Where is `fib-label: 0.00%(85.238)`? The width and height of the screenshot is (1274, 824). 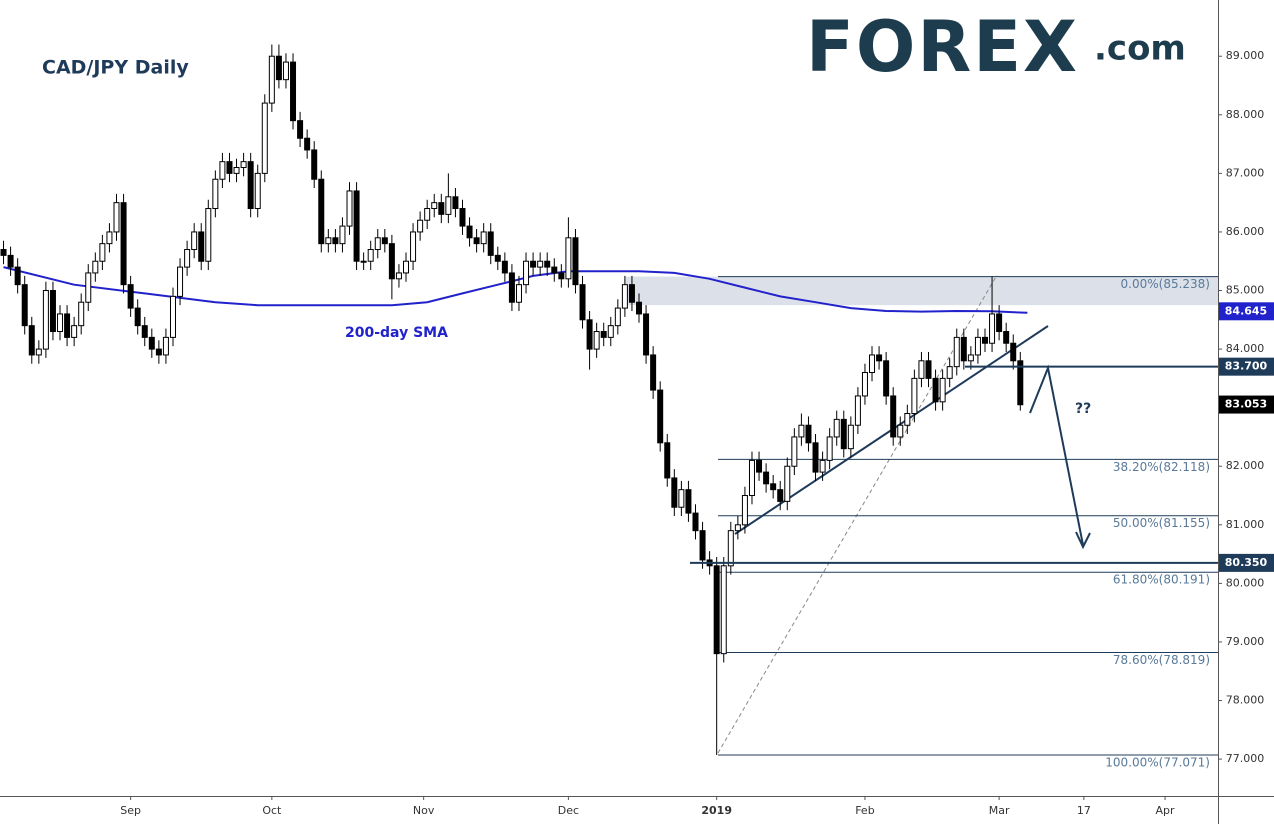 fib-label: 0.00%(85.238) is located at coordinates (1165, 284).